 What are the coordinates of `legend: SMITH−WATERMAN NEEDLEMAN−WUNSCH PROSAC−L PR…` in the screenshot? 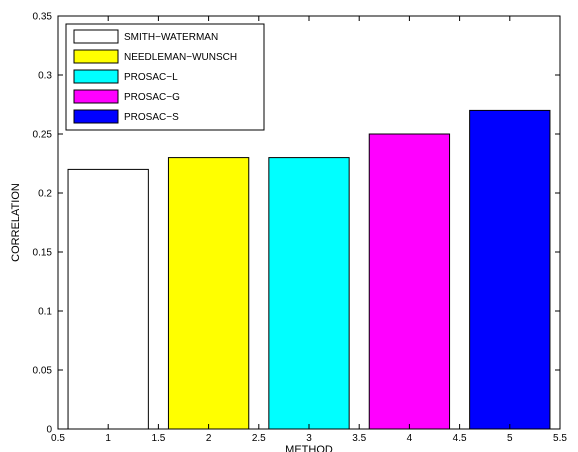 It's located at (165, 77).